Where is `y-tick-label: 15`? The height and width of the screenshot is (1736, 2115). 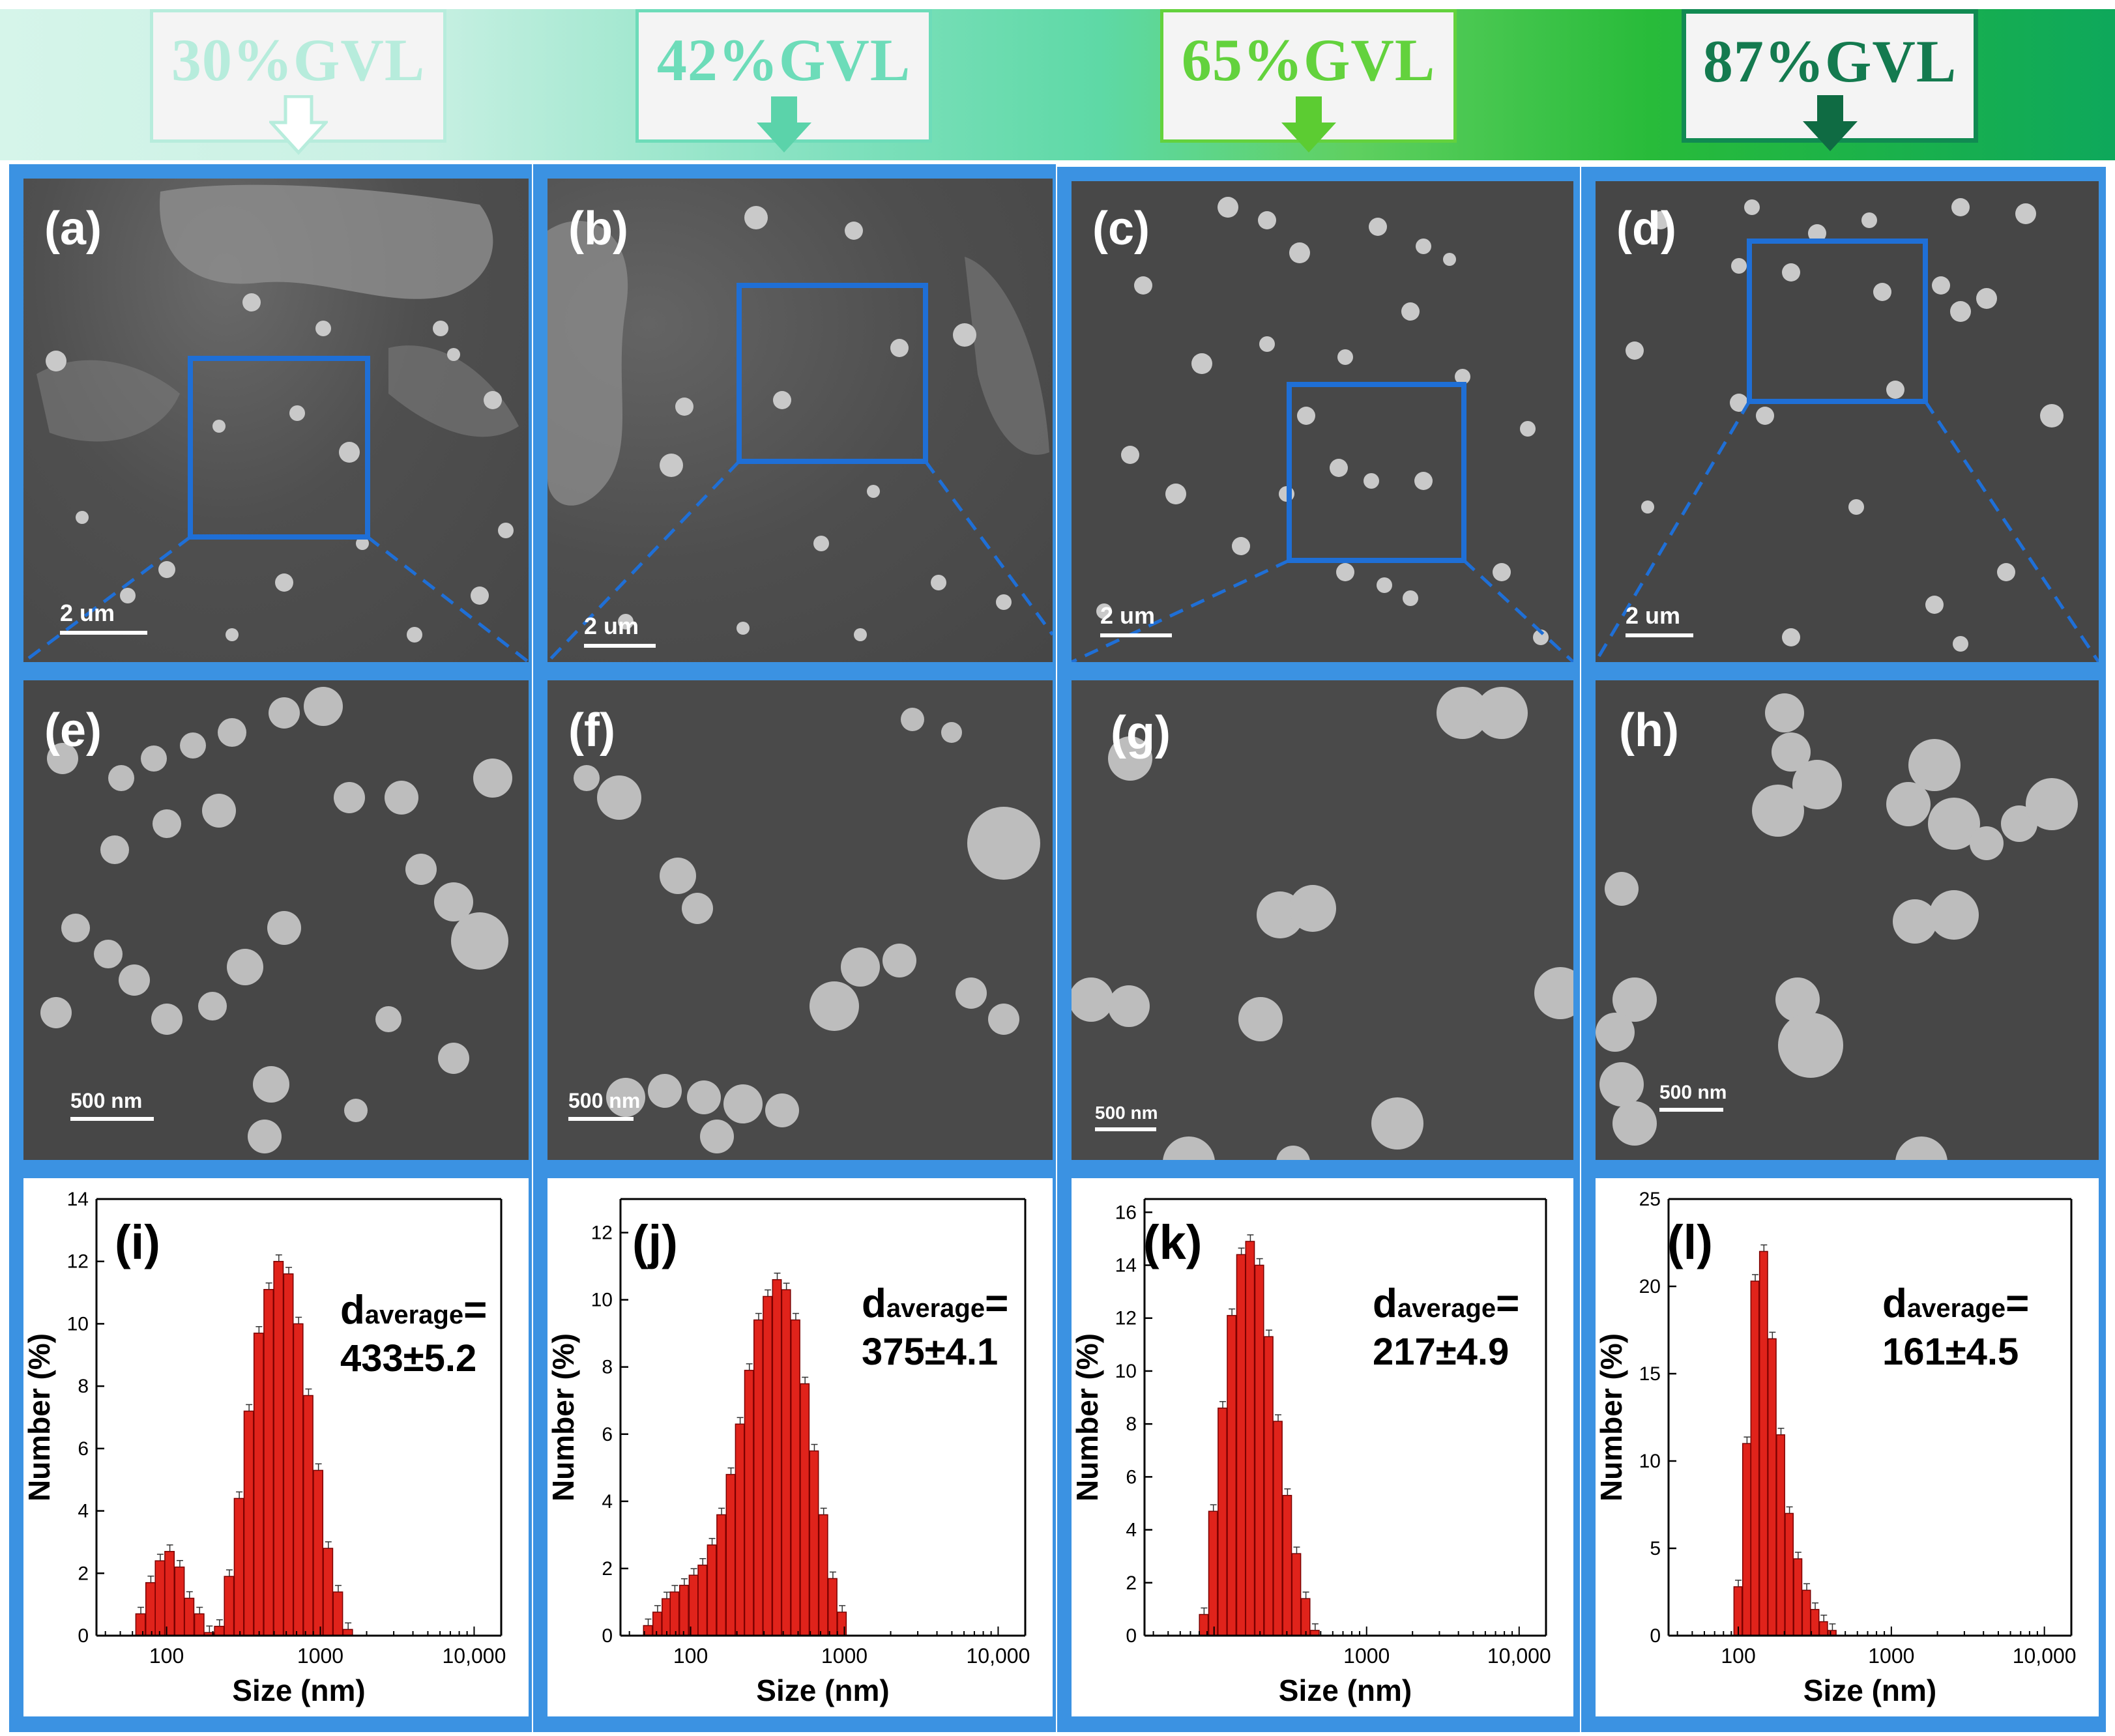 y-tick-label: 15 is located at coordinates (1650, 1374).